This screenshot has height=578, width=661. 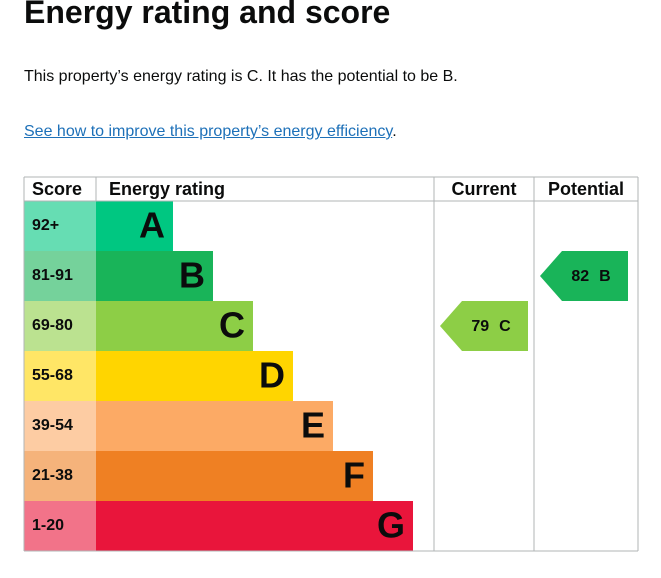 What do you see at coordinates (580, 276) in the screenshot?
I see `potential-score: 82` at bounding box center [580, 276].